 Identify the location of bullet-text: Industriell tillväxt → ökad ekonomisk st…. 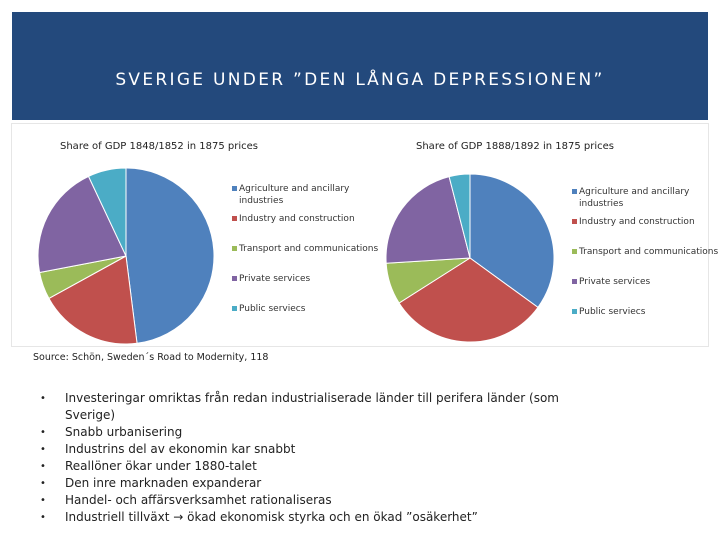
(271, 517).